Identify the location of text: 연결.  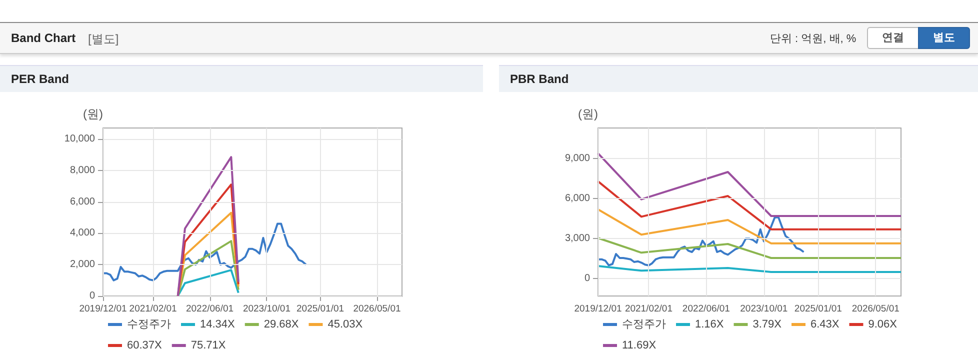
(893, 38).